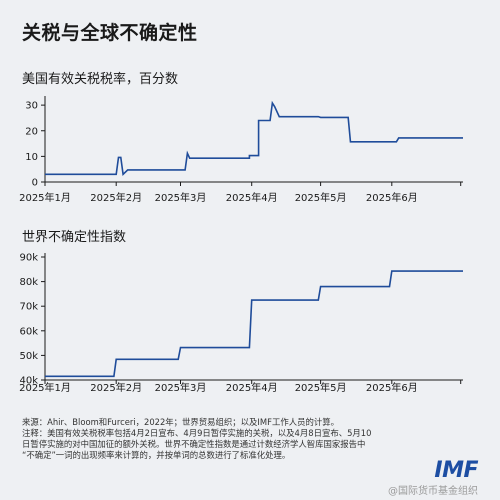 The height and width of the screenshot is (500, 500). What do you see at coordinates (28, 258) in the screenshot?
I see `y-tick-label: 90k` at bounding box center [28, 258].